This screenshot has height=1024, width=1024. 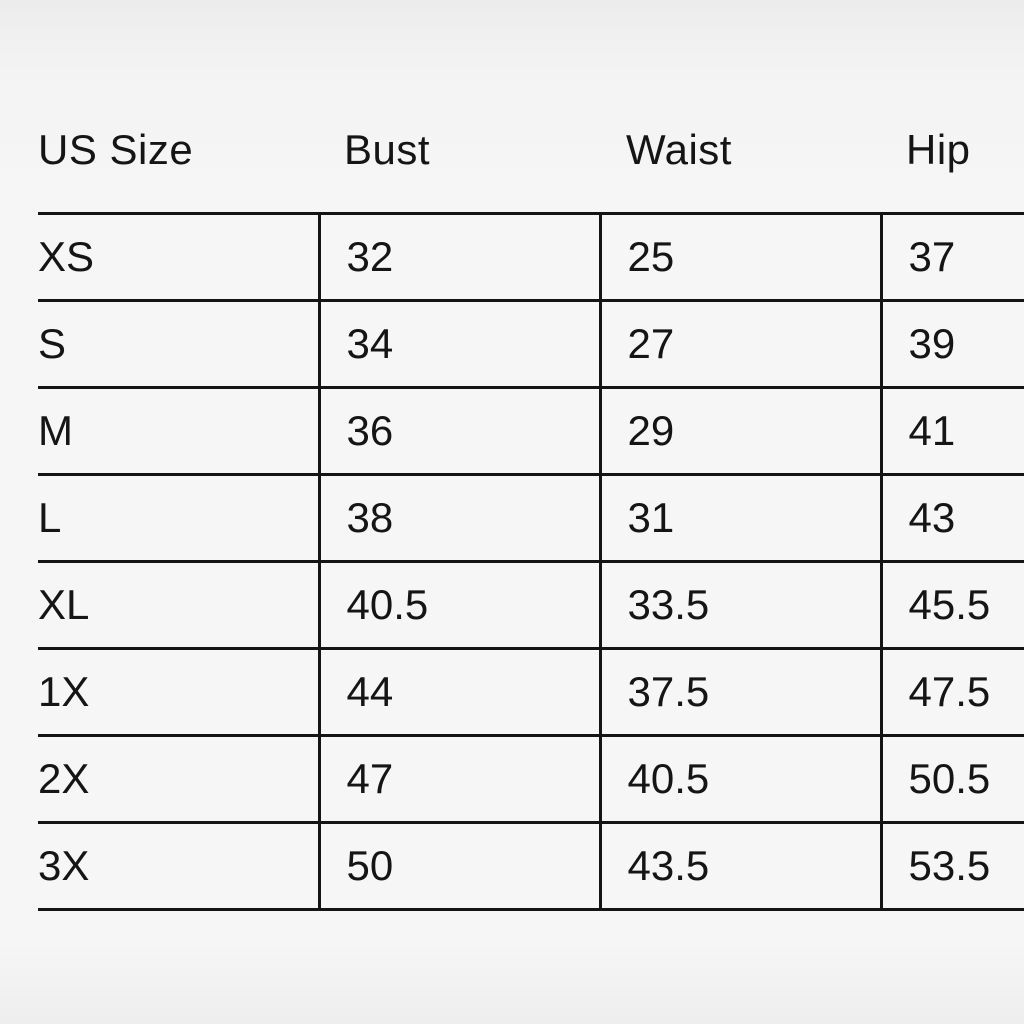 What do you see at coordinates (739, 518) in the screenshot?
I see `cell-waist: 31` at bounding box center [739, 518].